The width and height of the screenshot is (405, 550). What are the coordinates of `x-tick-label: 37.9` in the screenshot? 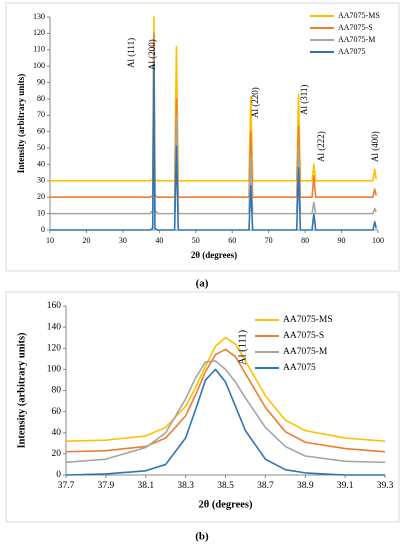 It's located at (106, 486).